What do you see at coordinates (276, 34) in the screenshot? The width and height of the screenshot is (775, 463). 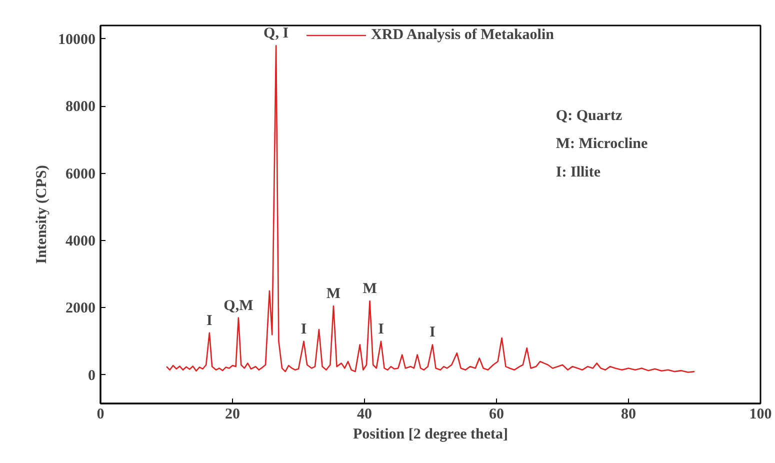 I see `annotation: Q, I` at bounding box center [276, 34].